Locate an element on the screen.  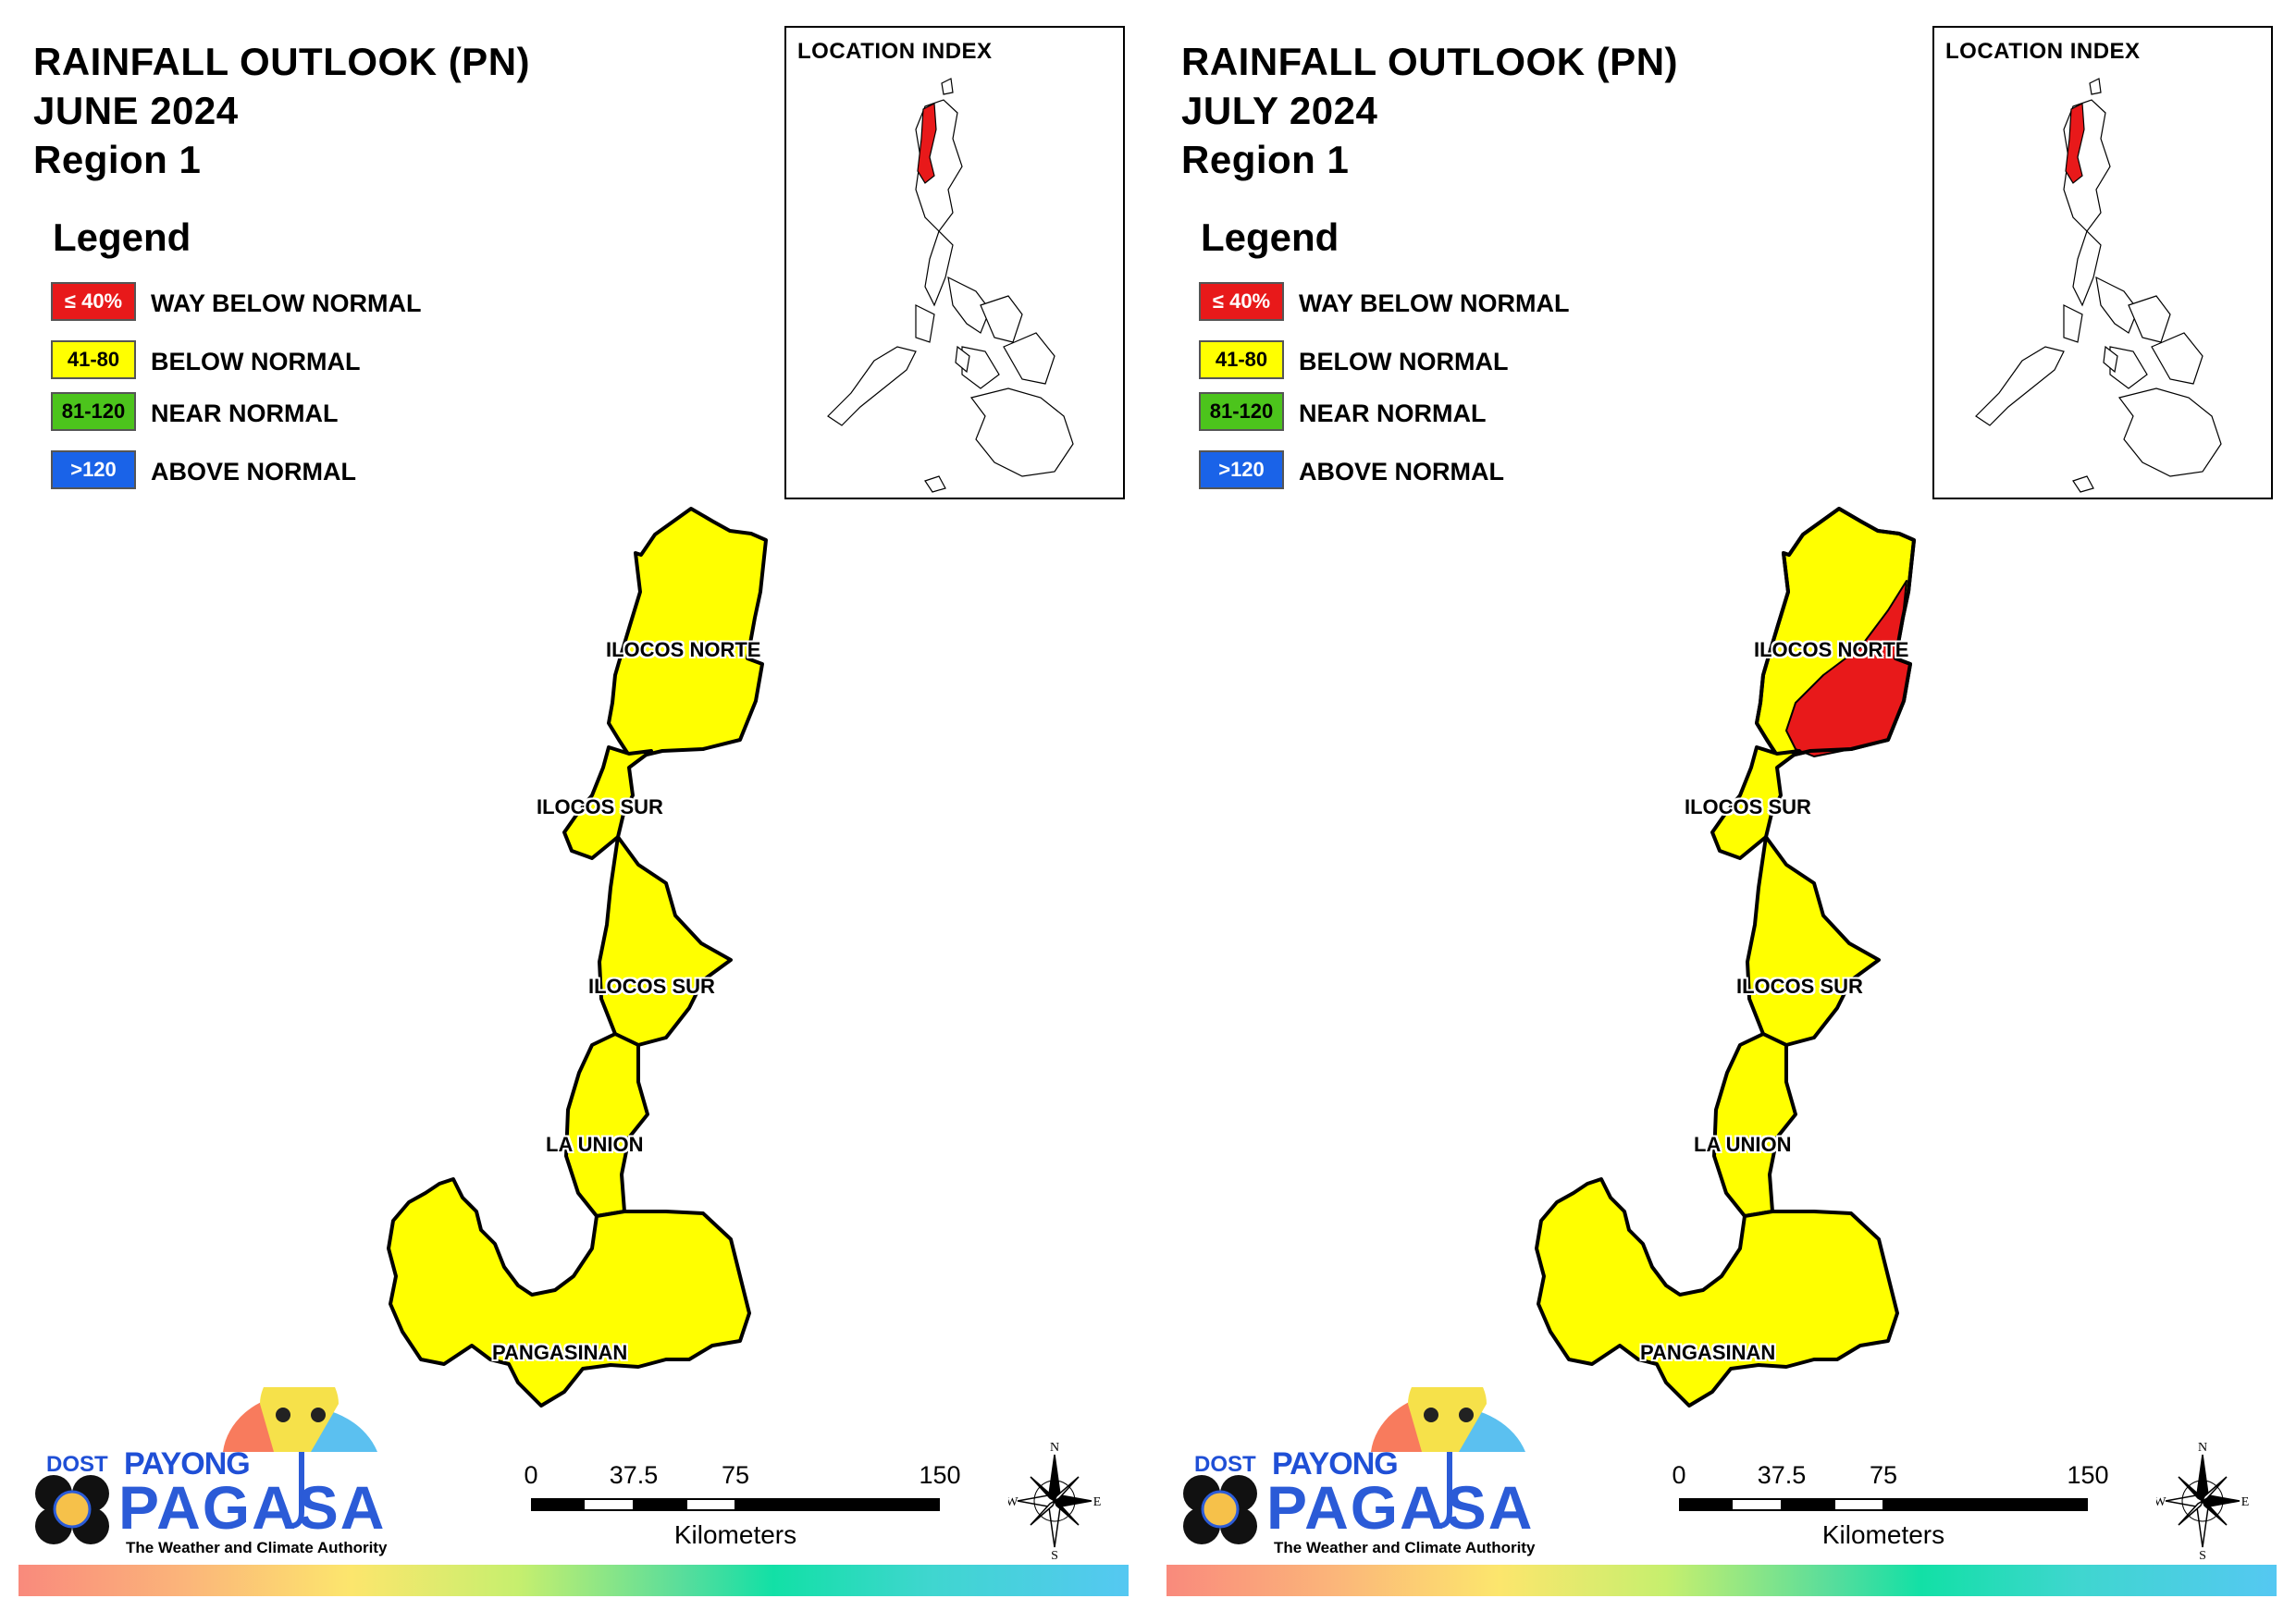
map-title: RAINFALL OUTLOOK (PN) JUNE 2024 Region 1 is located at coordinates (281, 110).